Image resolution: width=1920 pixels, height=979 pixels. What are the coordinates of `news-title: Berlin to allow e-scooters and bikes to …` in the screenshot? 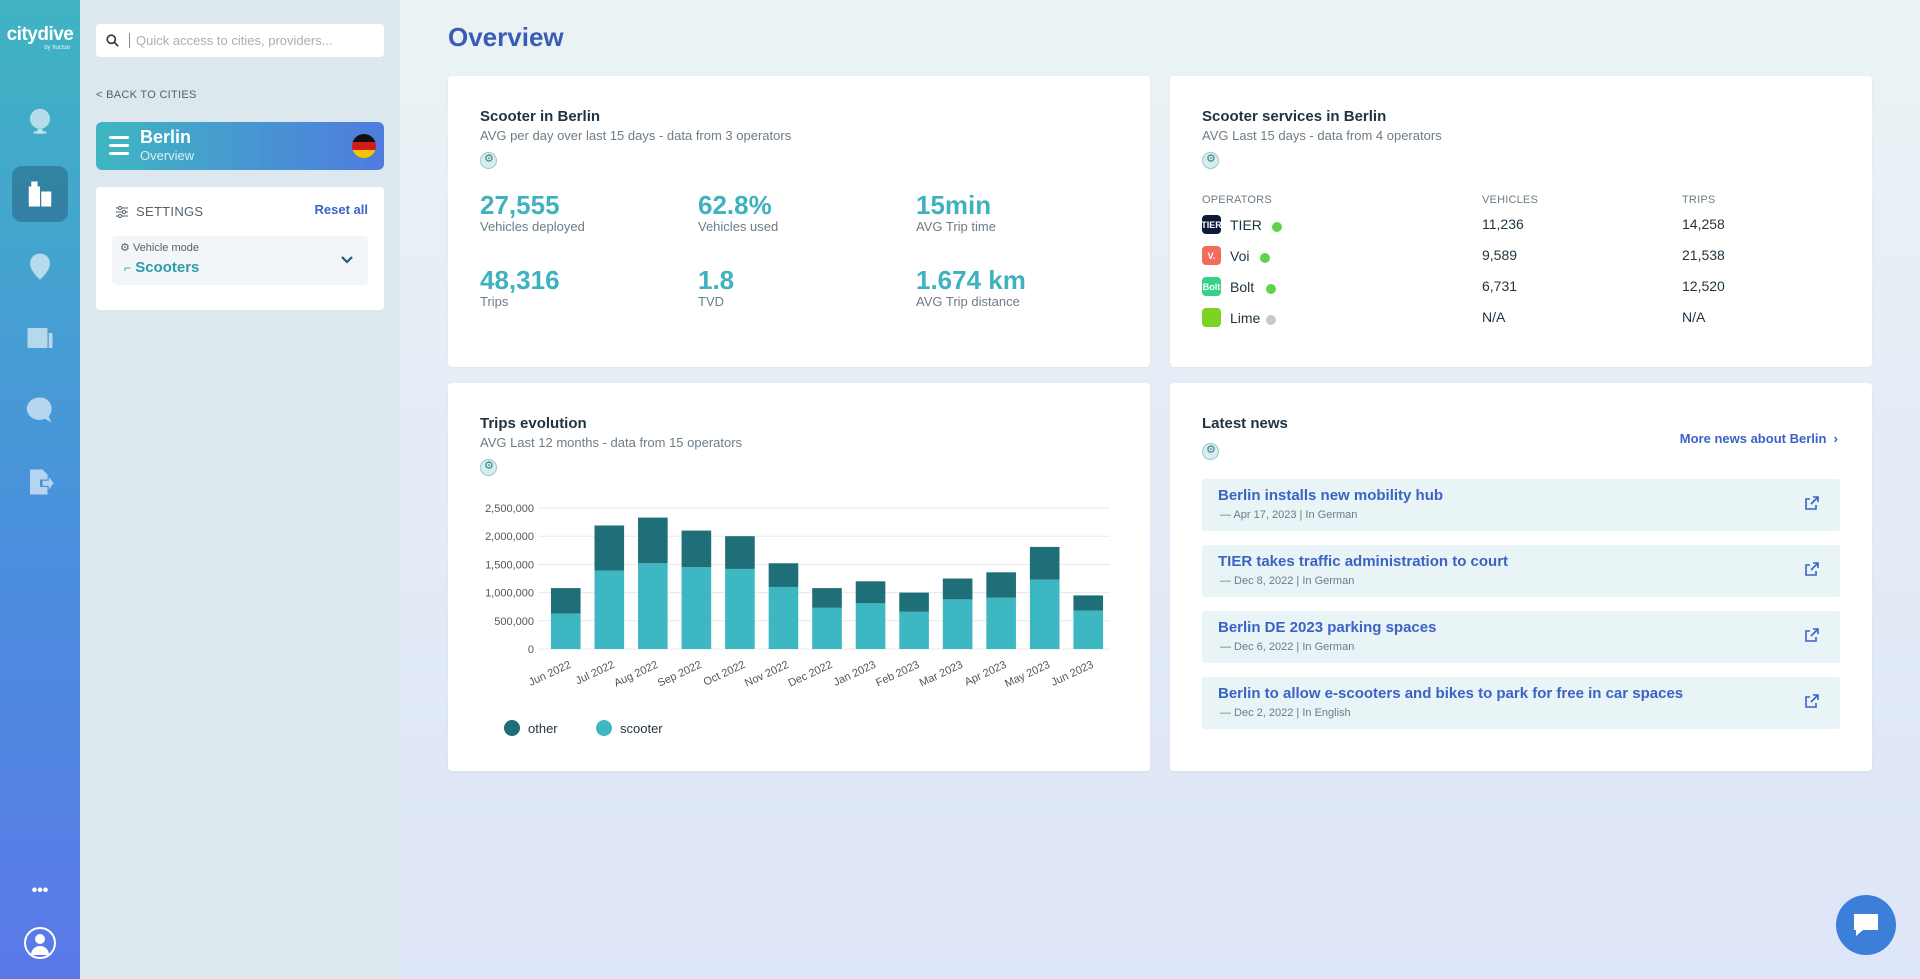 It's located at (1451, 693).